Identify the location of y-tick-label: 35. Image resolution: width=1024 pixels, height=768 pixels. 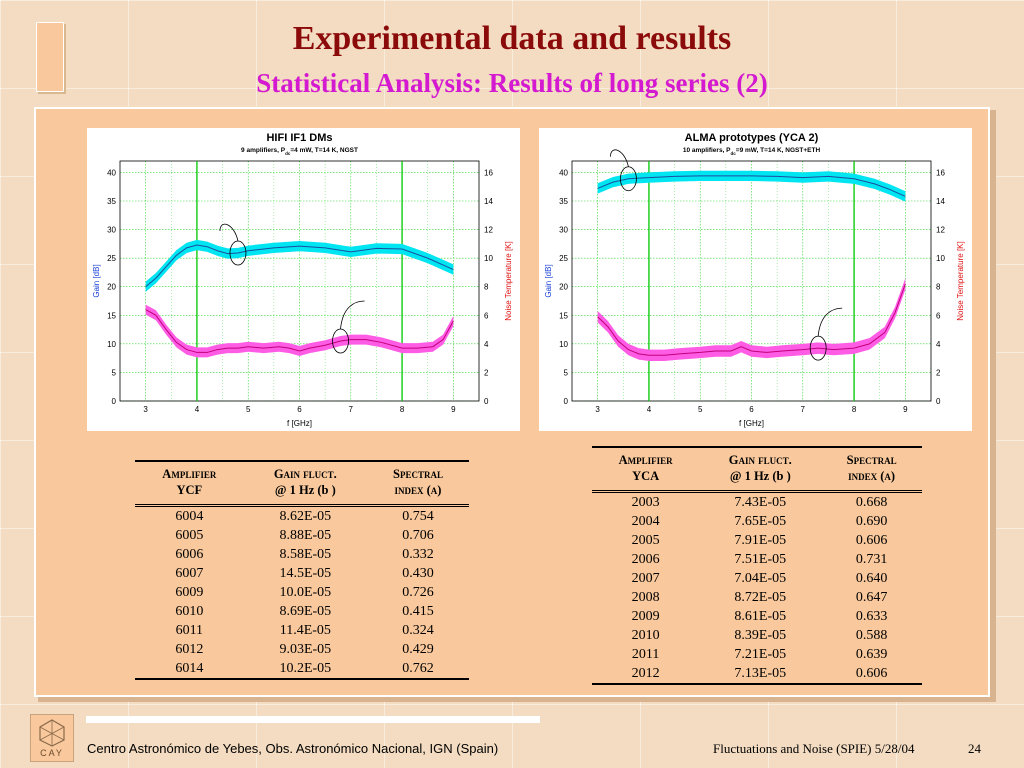
(563, 201).